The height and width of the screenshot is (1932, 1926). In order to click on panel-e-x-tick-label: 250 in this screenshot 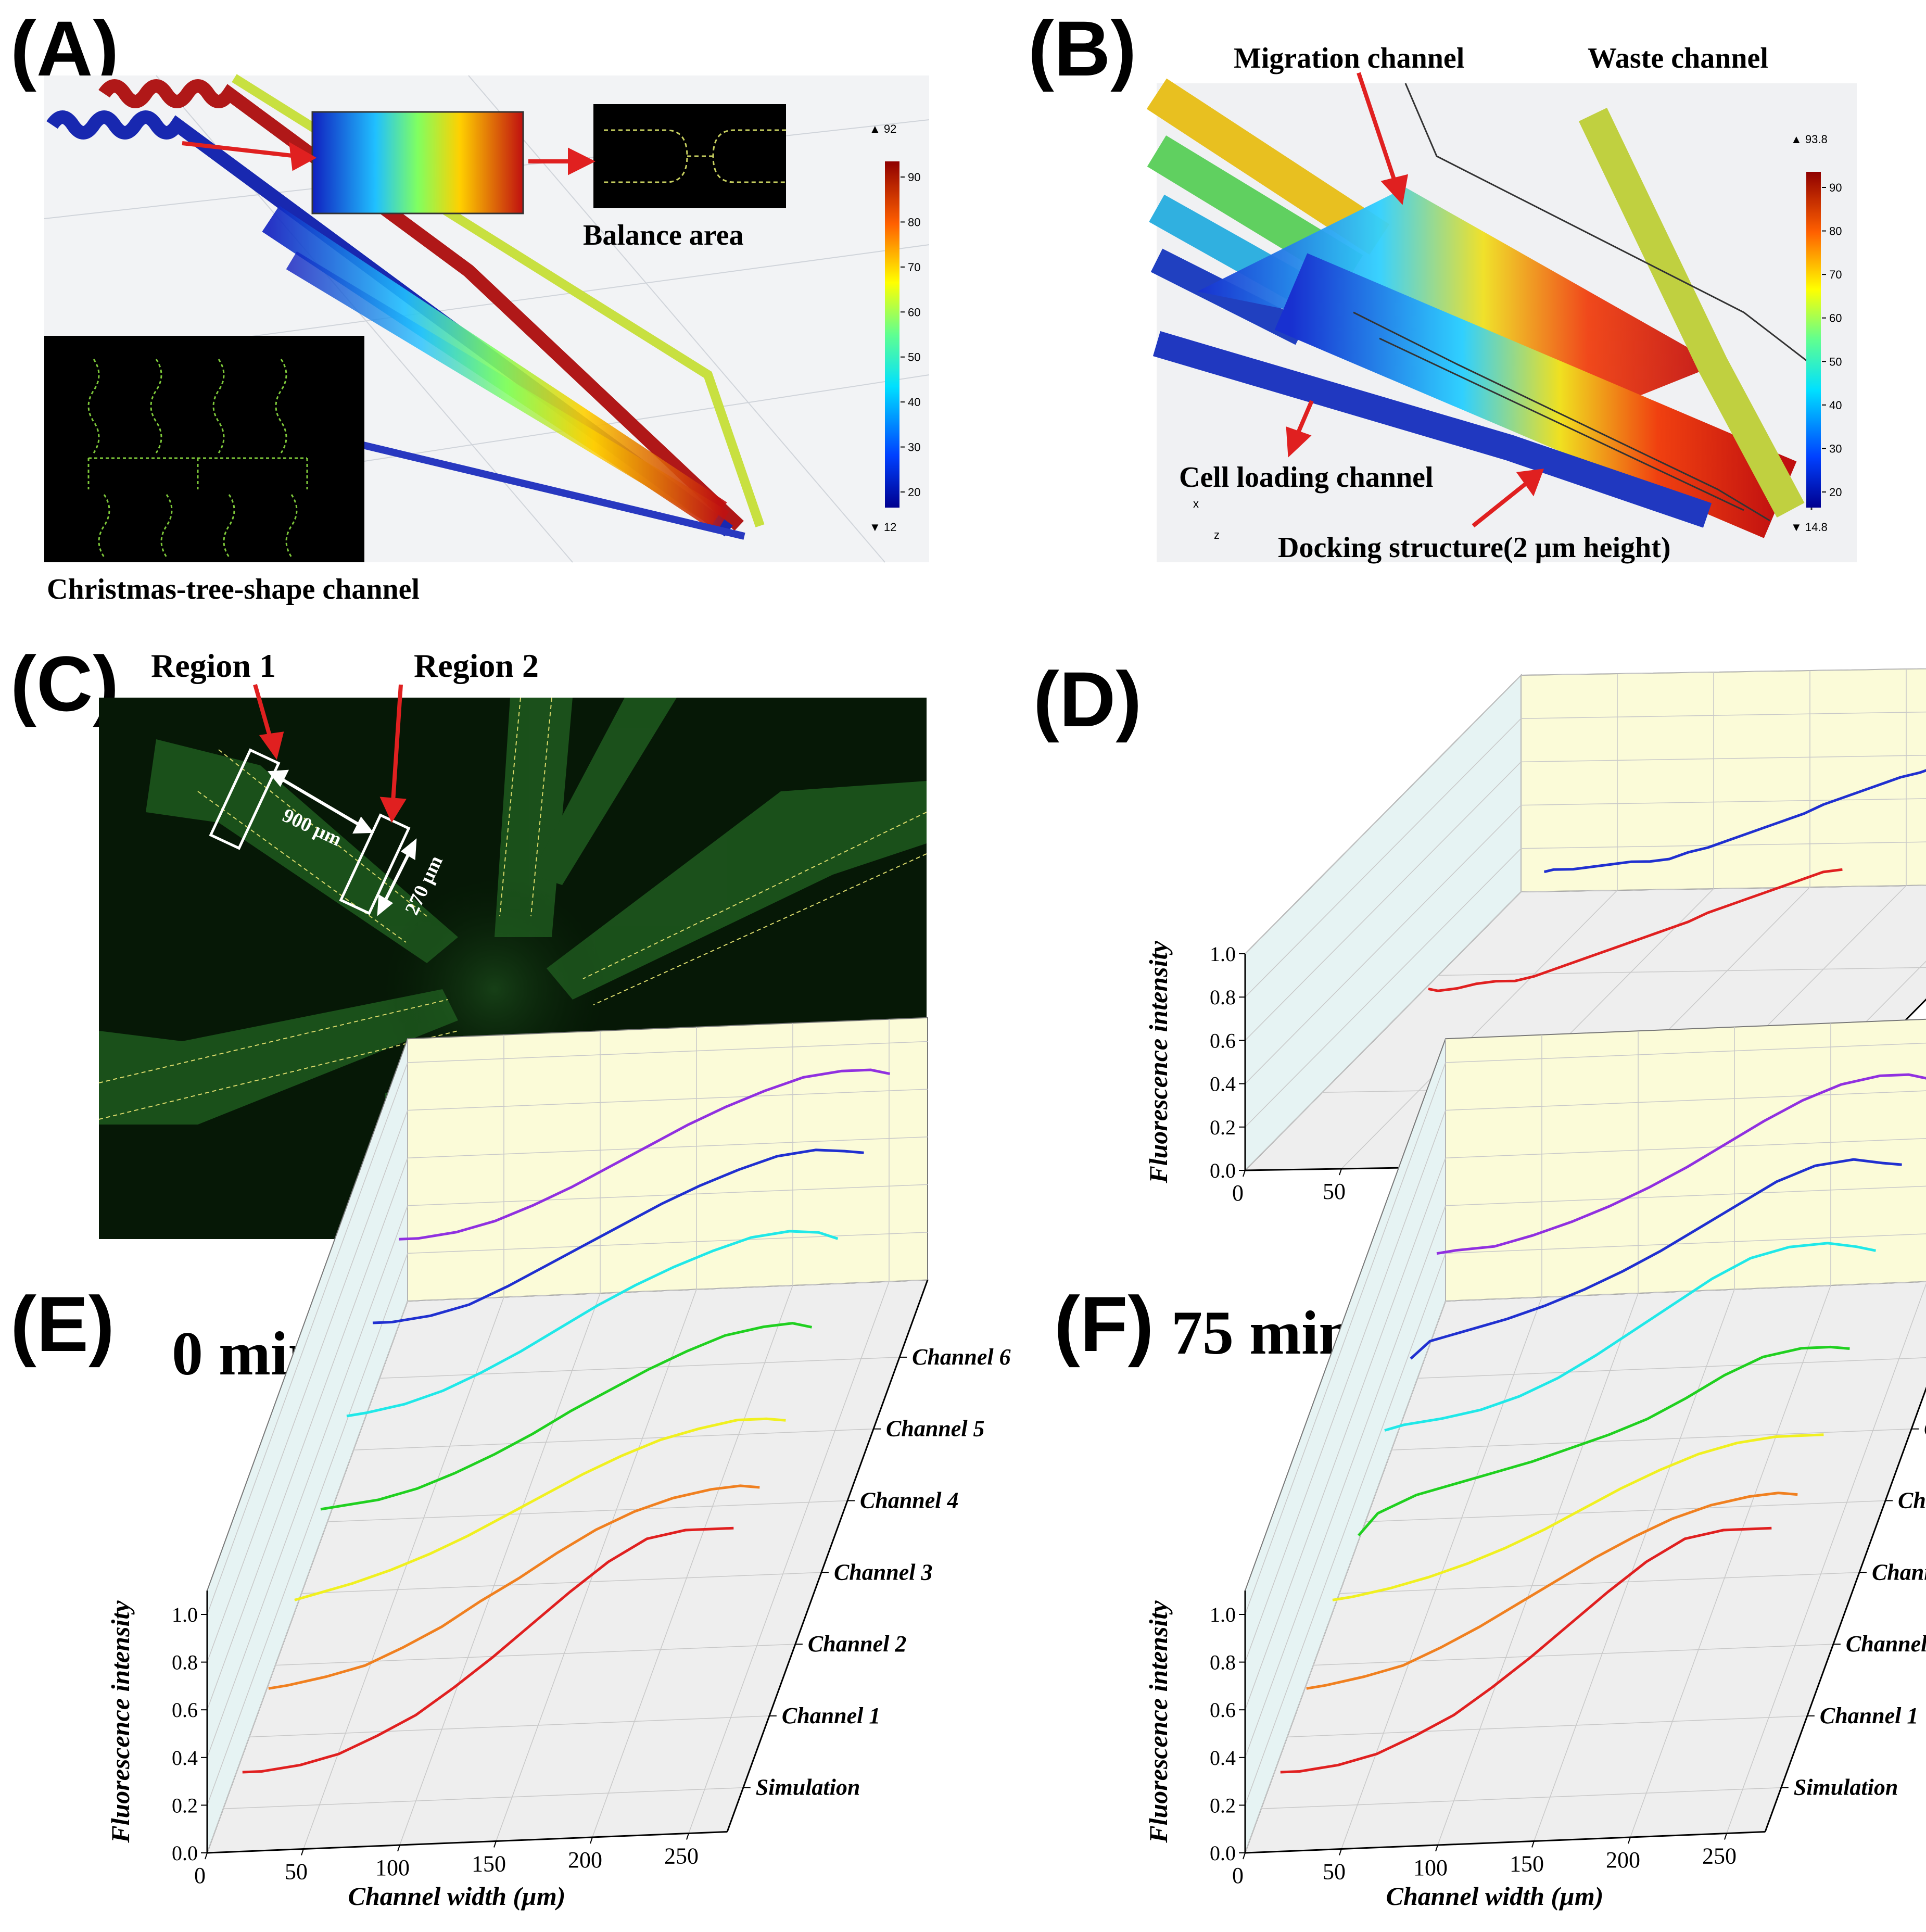, I will do `click(681, 1856)`.